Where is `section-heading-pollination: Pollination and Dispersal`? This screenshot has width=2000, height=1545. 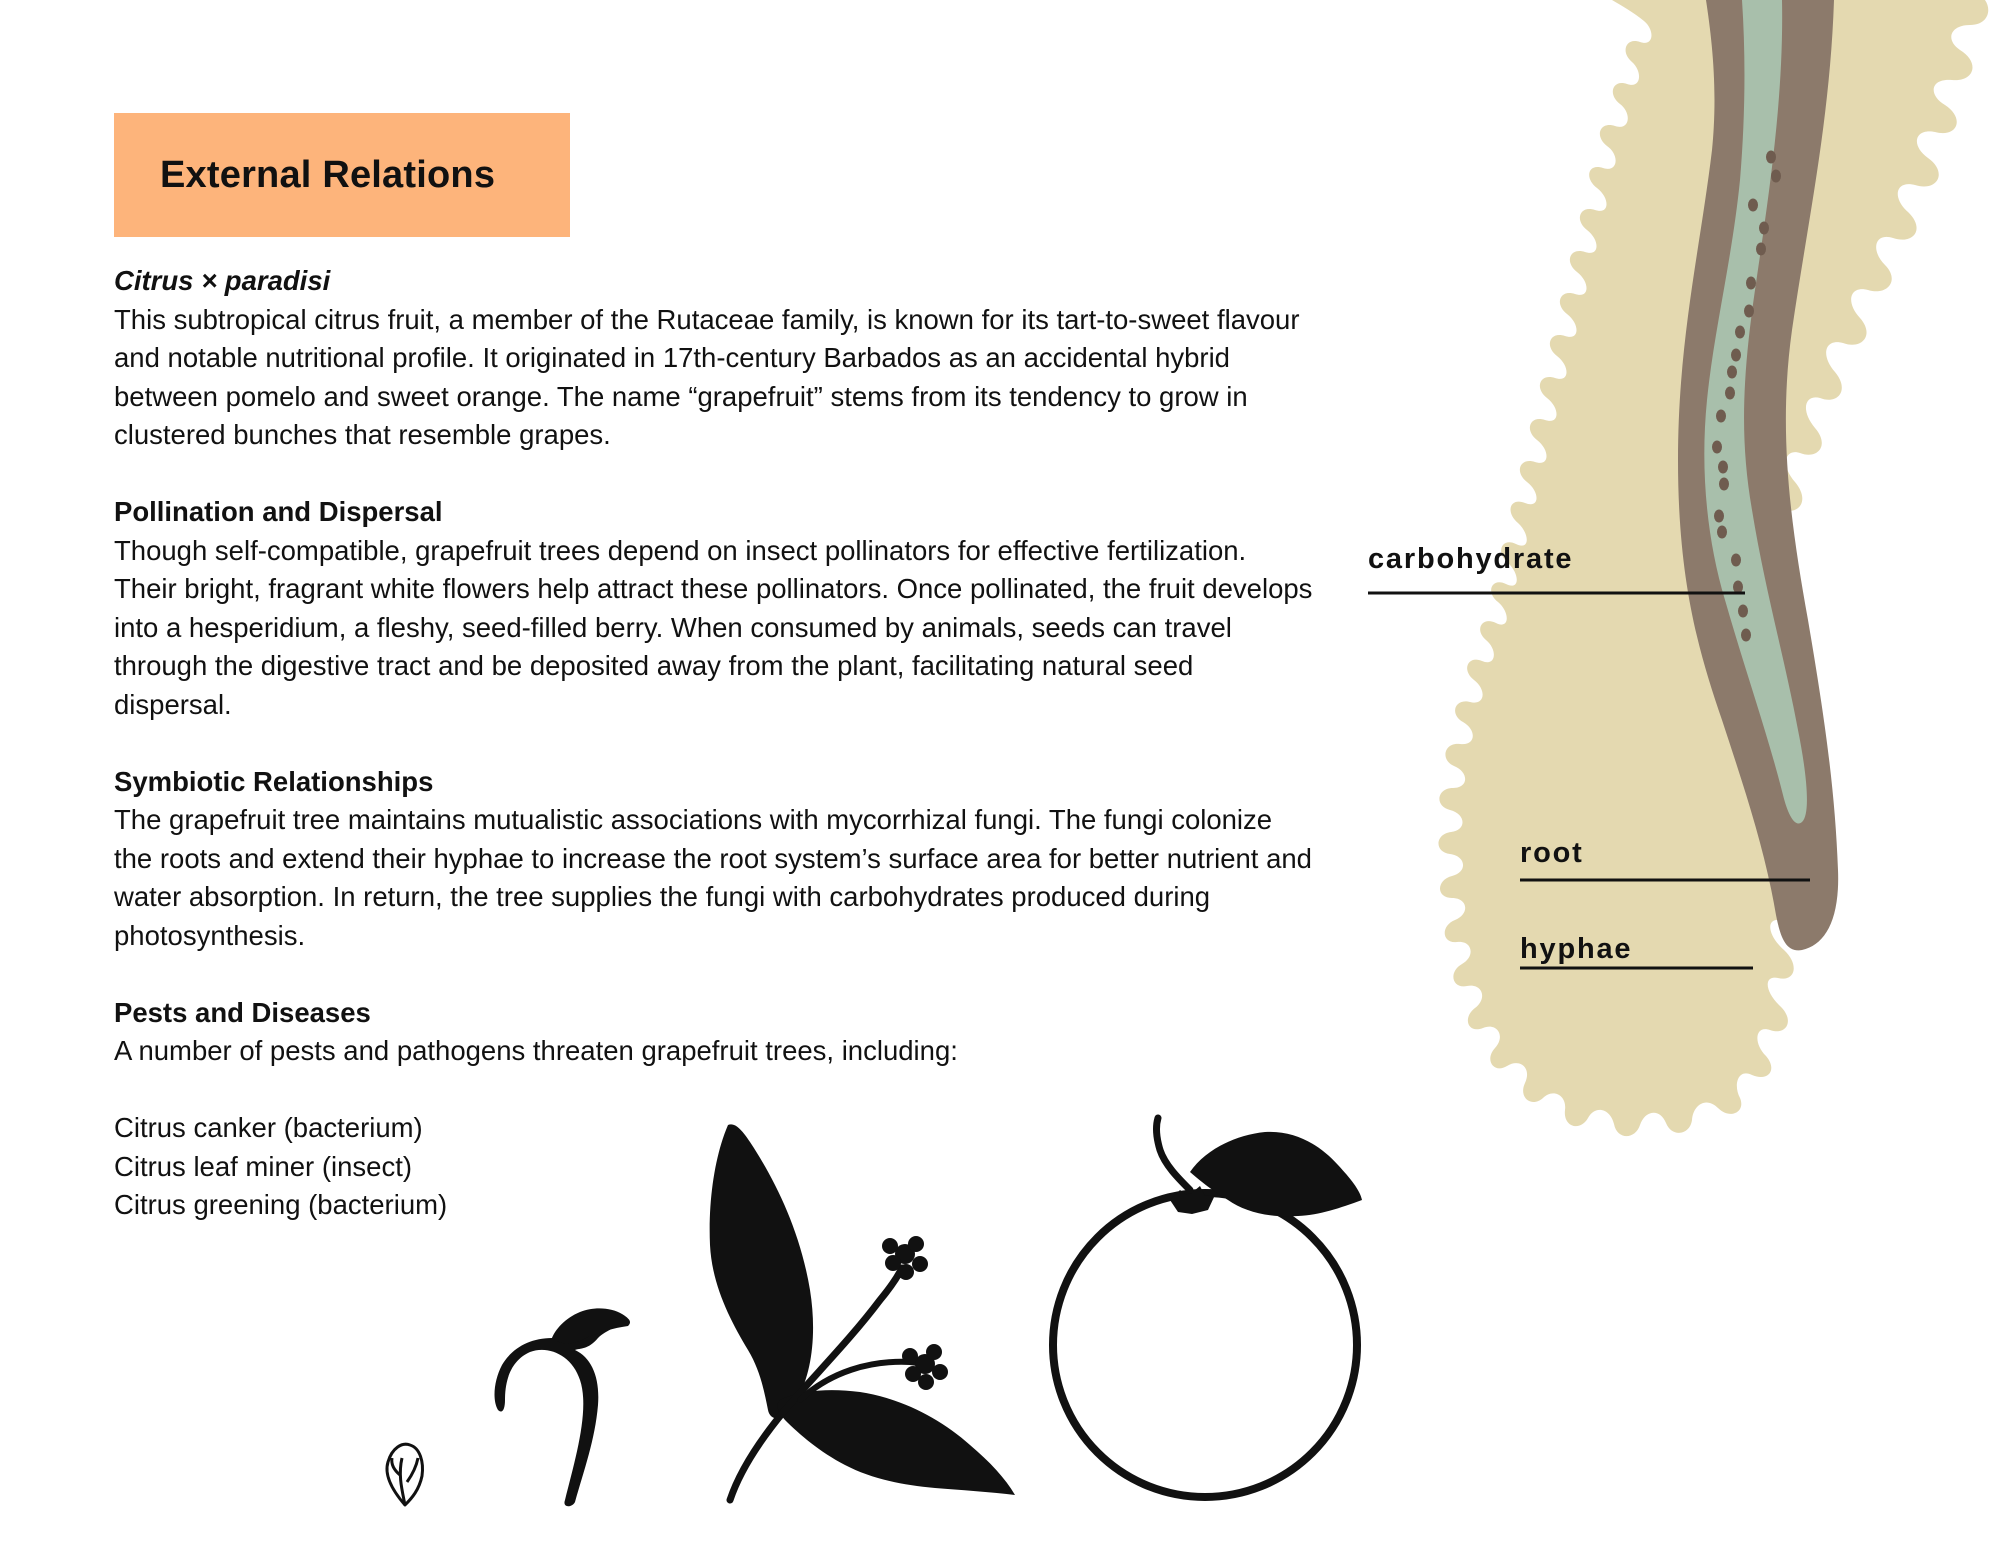 section-heading-pollination: Pollination and Dispersal is located at coordinates (278, 511).